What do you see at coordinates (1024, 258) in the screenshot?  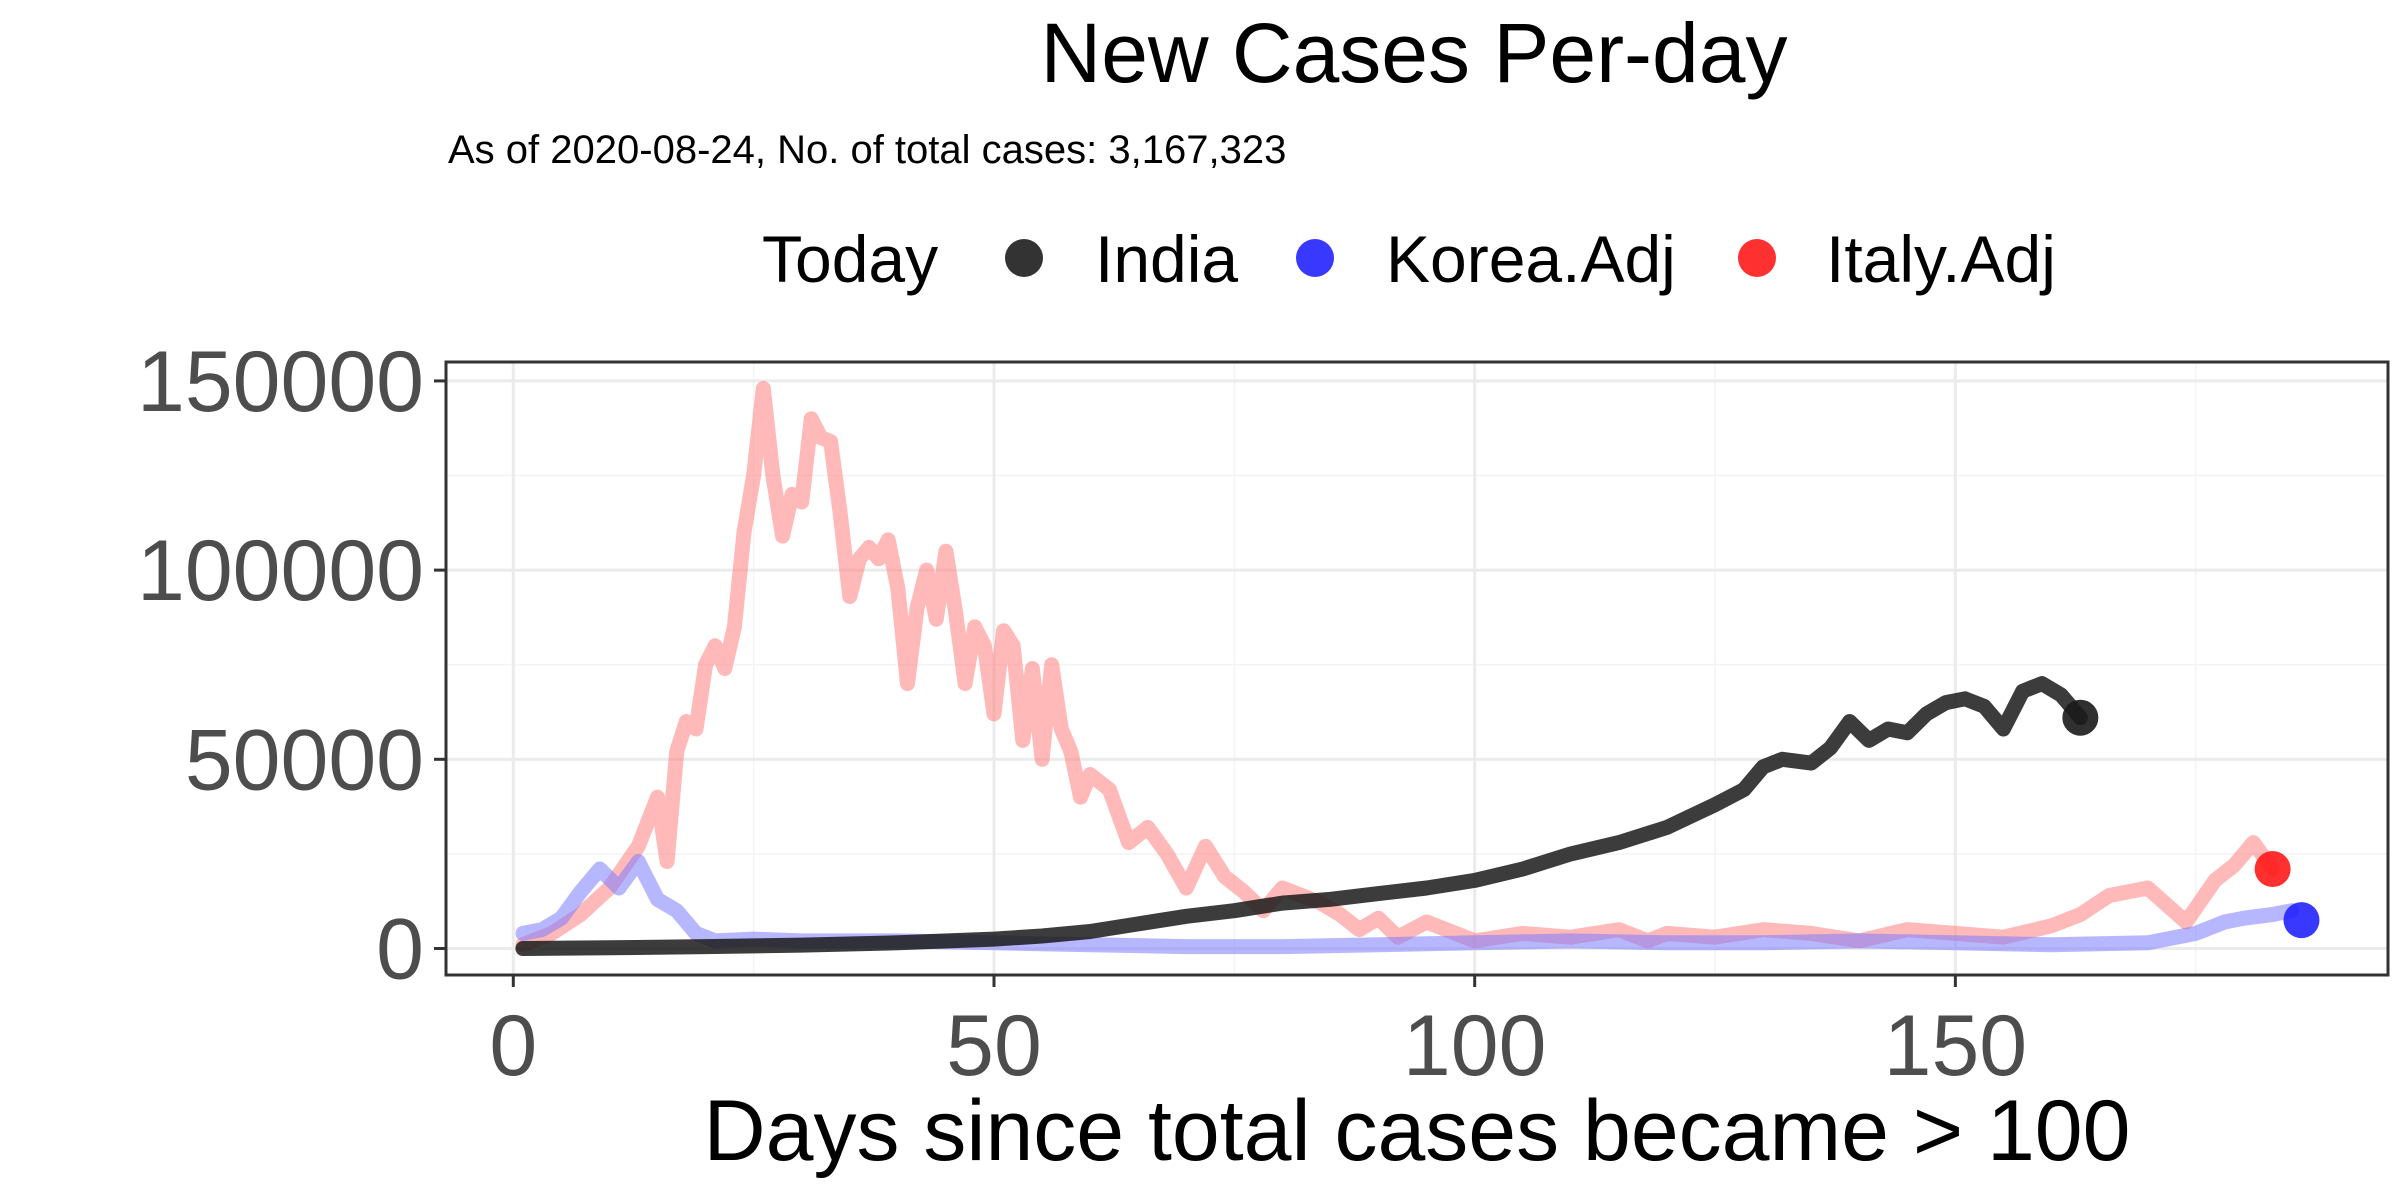 I see `legend-marker-india` at bounding box center [1024, 258].